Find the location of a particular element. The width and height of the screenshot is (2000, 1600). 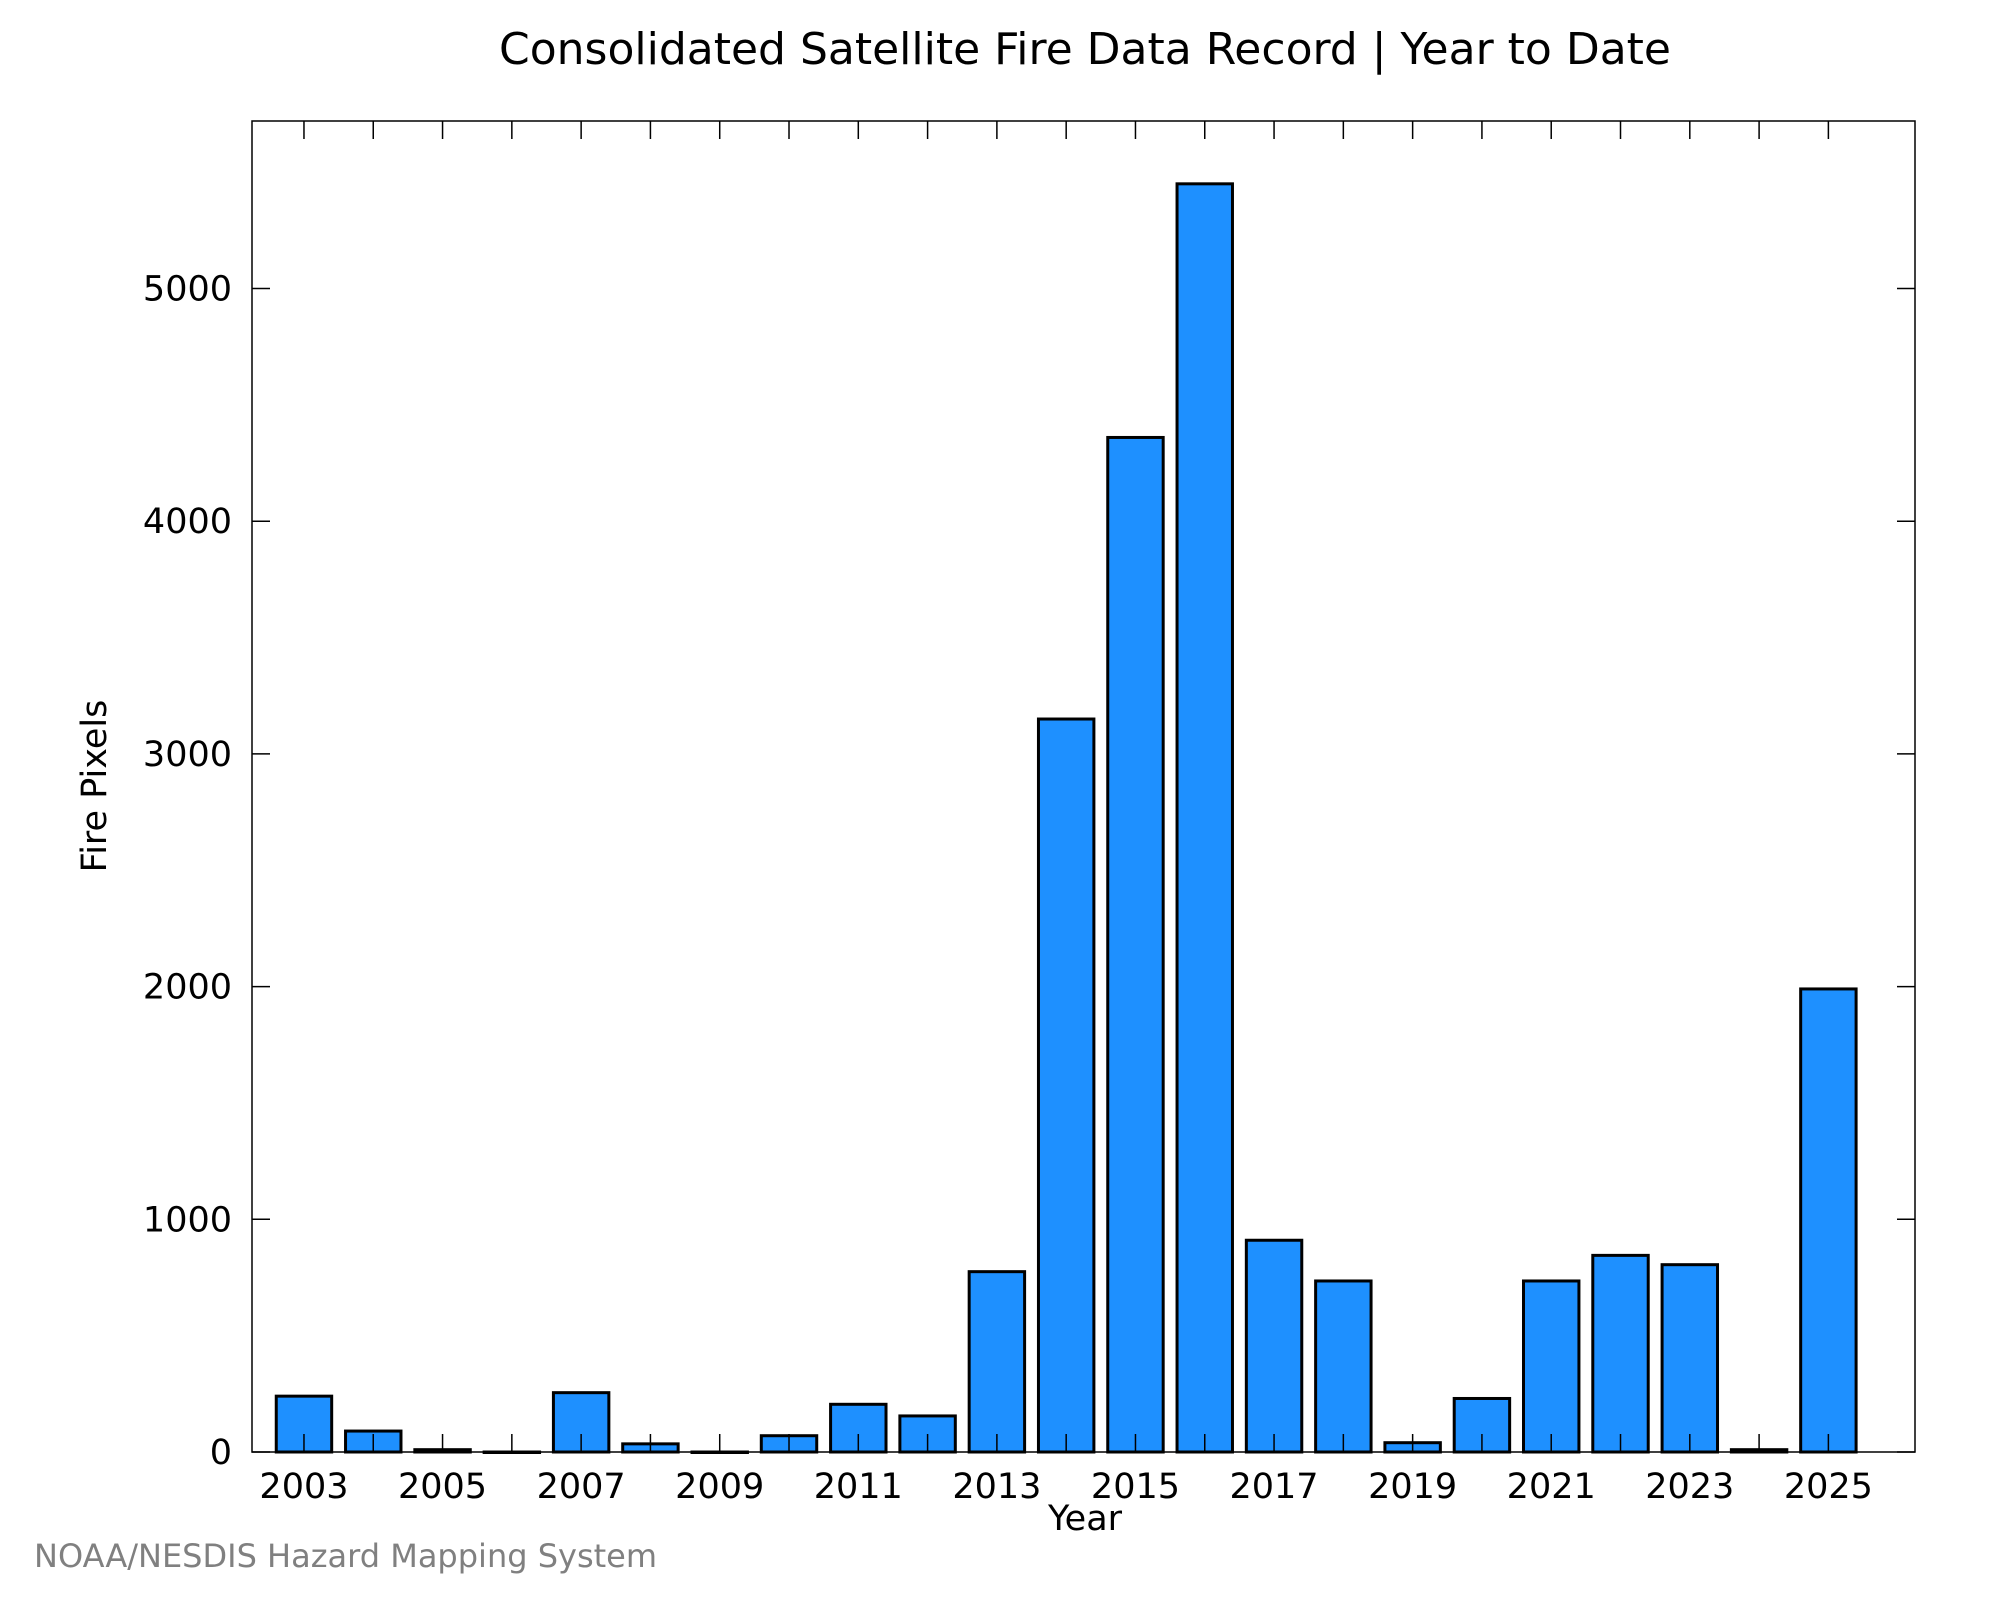

y-tick-label-3000: 3000 is located at coordinates (187, 755).